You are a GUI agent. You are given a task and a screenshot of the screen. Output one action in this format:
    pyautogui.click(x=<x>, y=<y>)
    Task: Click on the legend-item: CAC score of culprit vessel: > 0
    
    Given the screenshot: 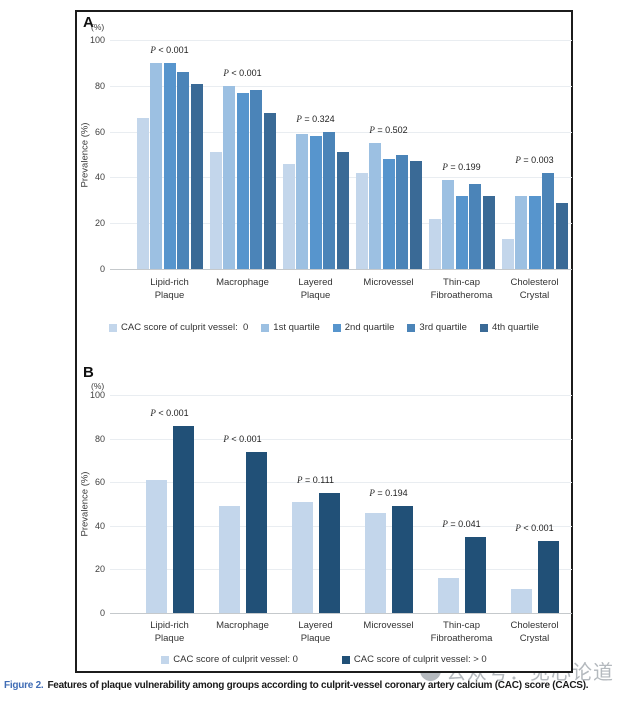 What is the action you would take?
    pyautogui.click(x=414, y=659)
    